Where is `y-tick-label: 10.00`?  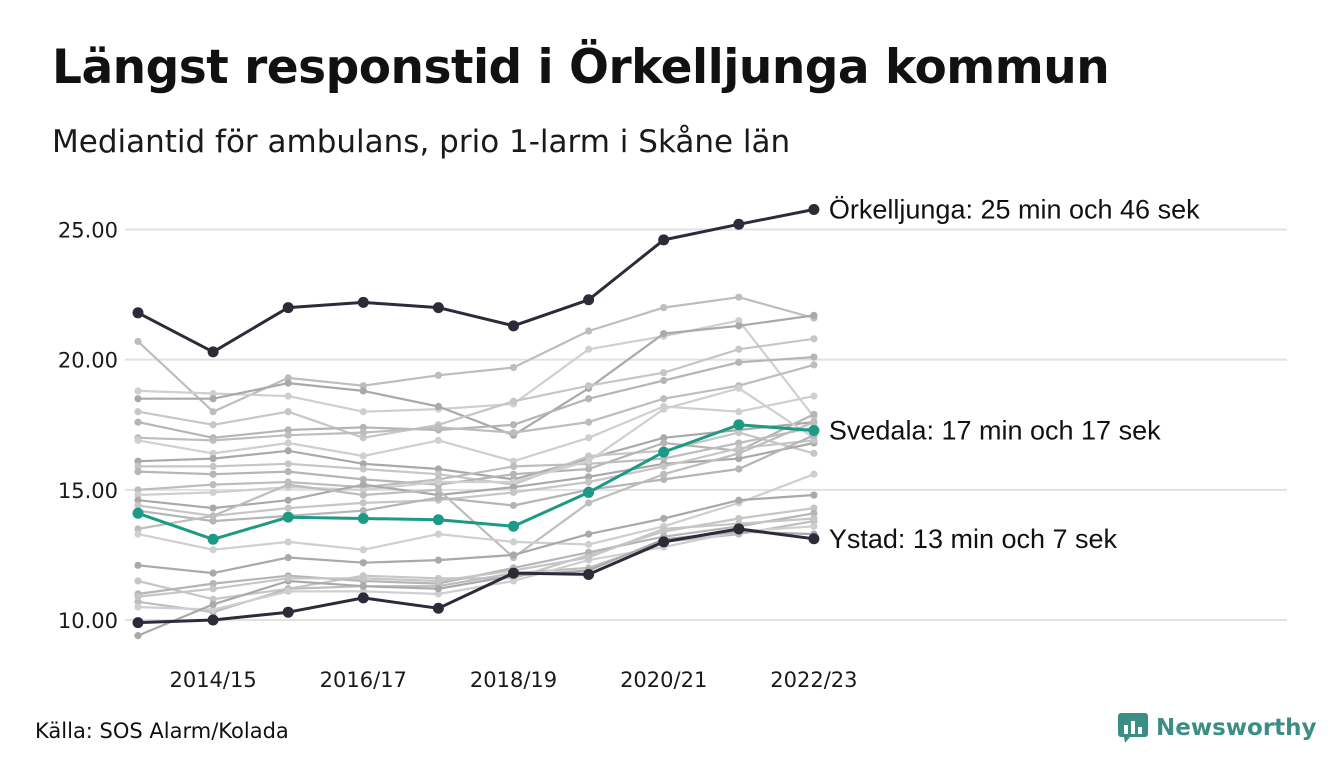
y-tick-label: 10.00 is located at coordinates (88, 621).